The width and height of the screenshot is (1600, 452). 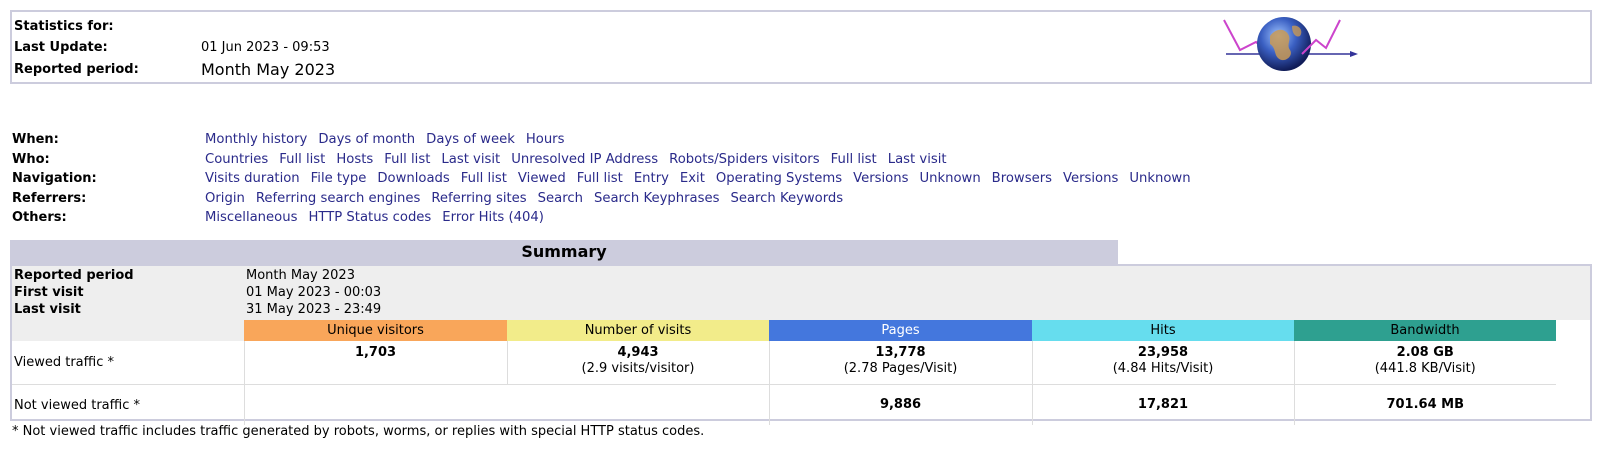 I want to click on link-days-of-week: Days of week, so click(x=470, y=139).